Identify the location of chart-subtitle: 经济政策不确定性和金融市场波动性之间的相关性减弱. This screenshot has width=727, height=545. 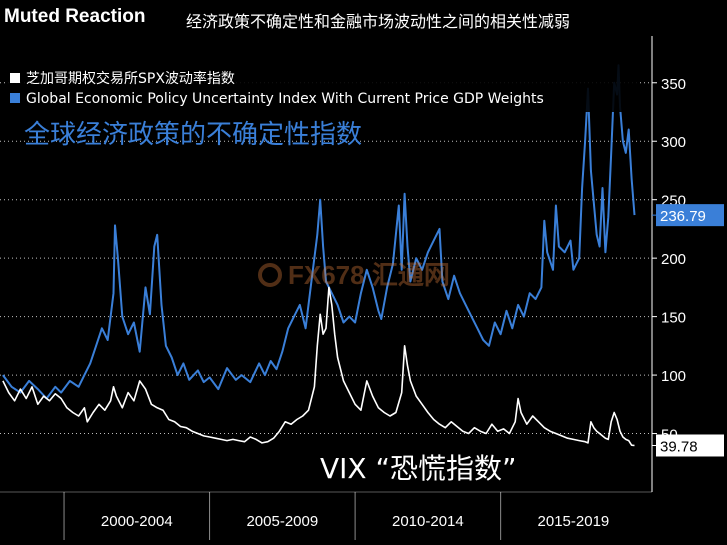
(378, 21).